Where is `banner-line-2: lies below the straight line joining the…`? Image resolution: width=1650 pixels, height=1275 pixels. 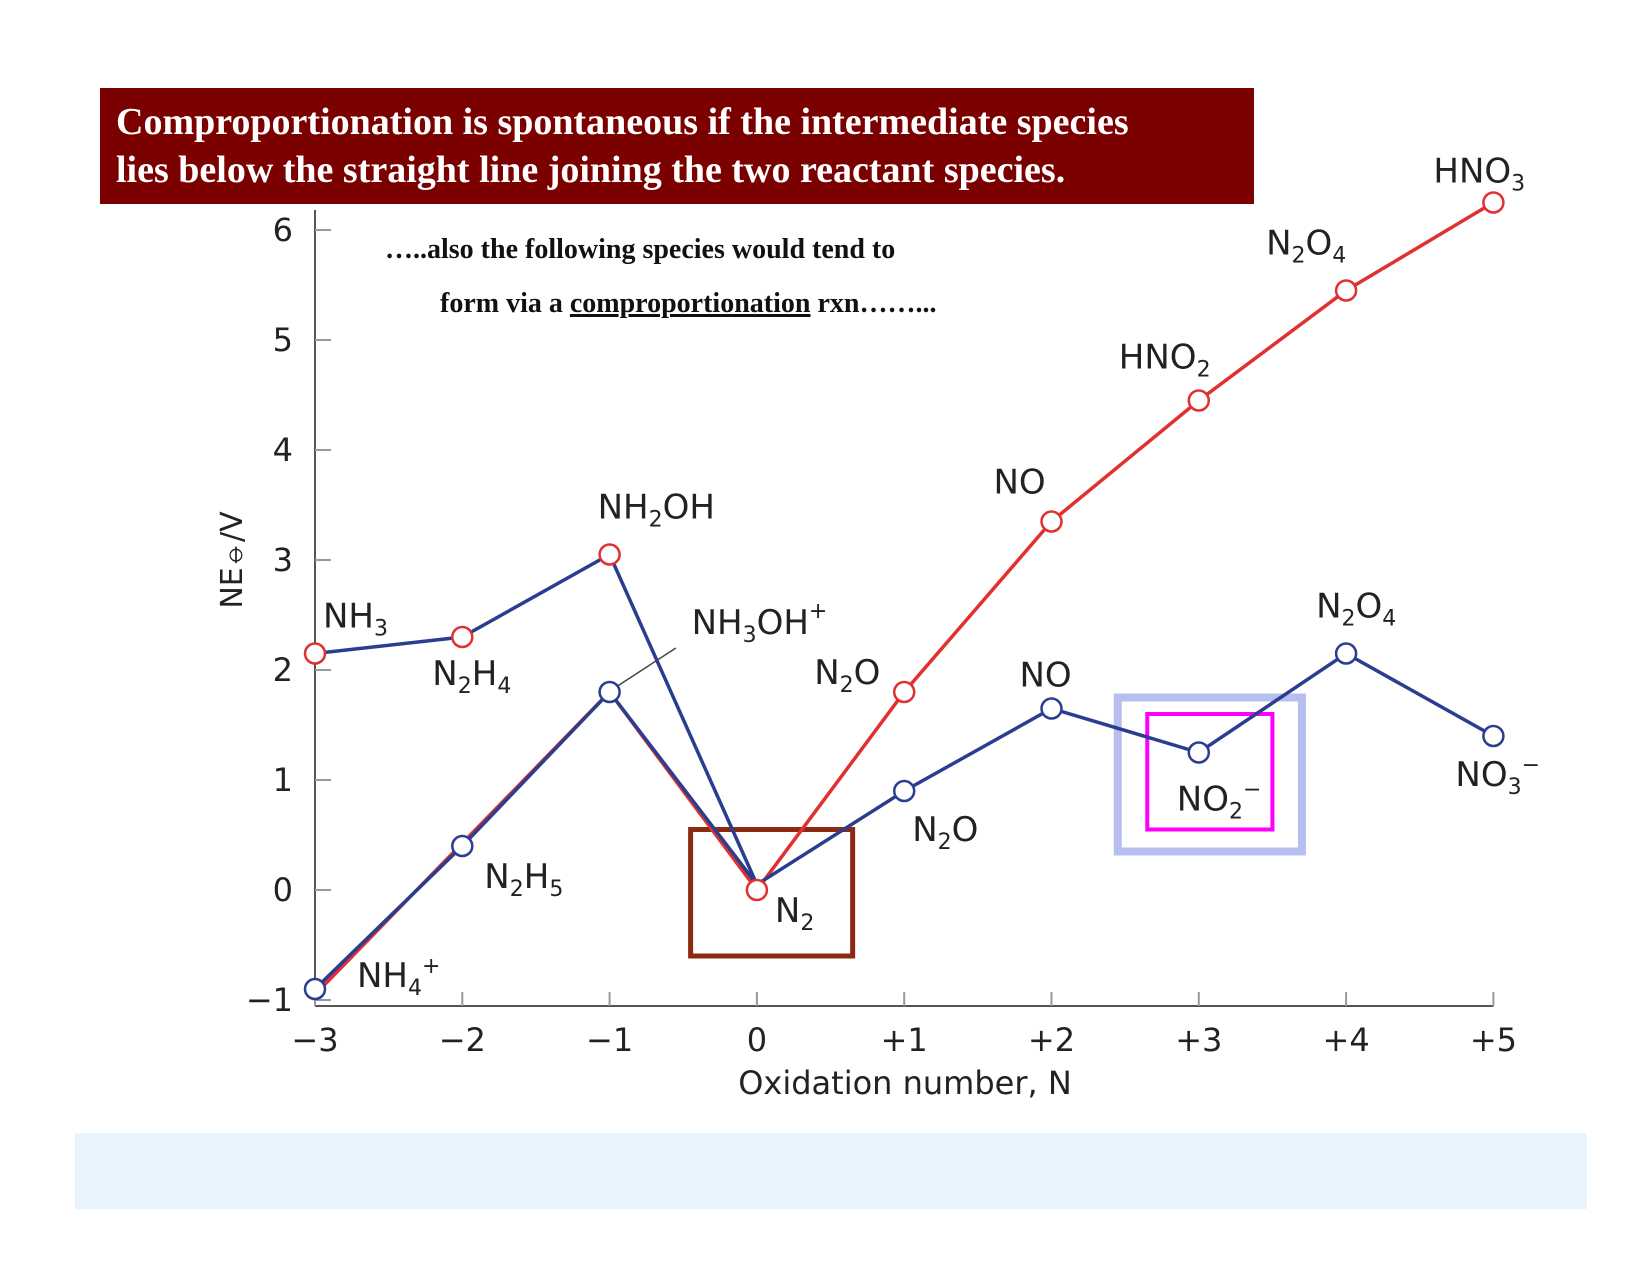 banner-line-2: lies below the straight line joining the… is located at coordinates (591, 170).